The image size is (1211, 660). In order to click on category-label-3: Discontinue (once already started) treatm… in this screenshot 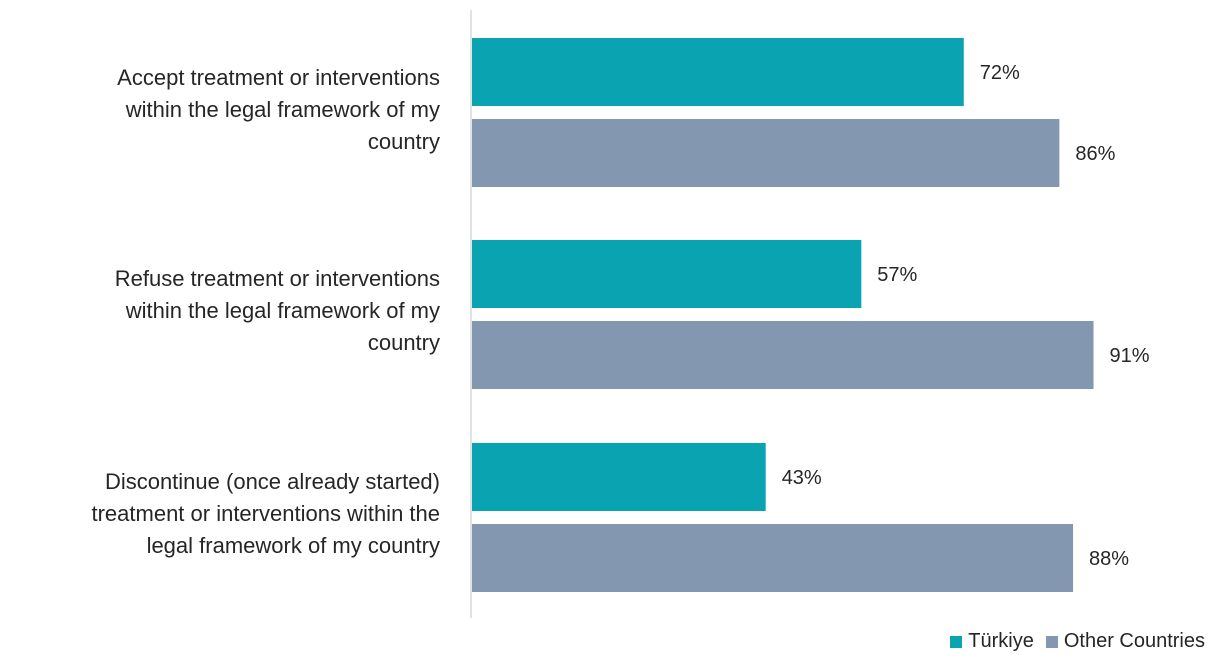, I will do `click(220, 514)`.